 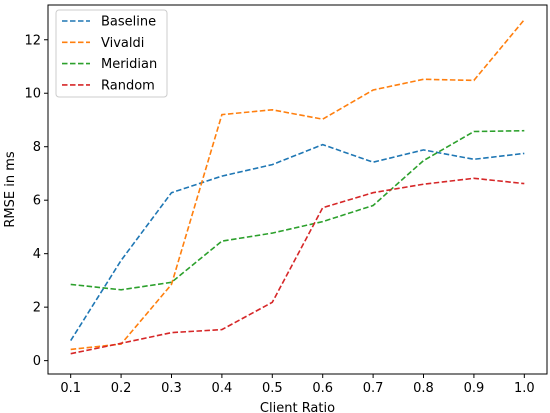 I want to click on x-tick-label: 0.9, so click(x=474, y=388).